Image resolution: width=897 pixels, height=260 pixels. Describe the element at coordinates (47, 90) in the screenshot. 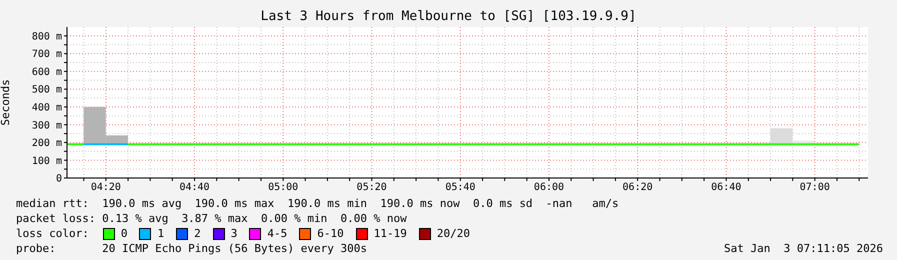

I see `y-tick-label: 500 m` at that location.